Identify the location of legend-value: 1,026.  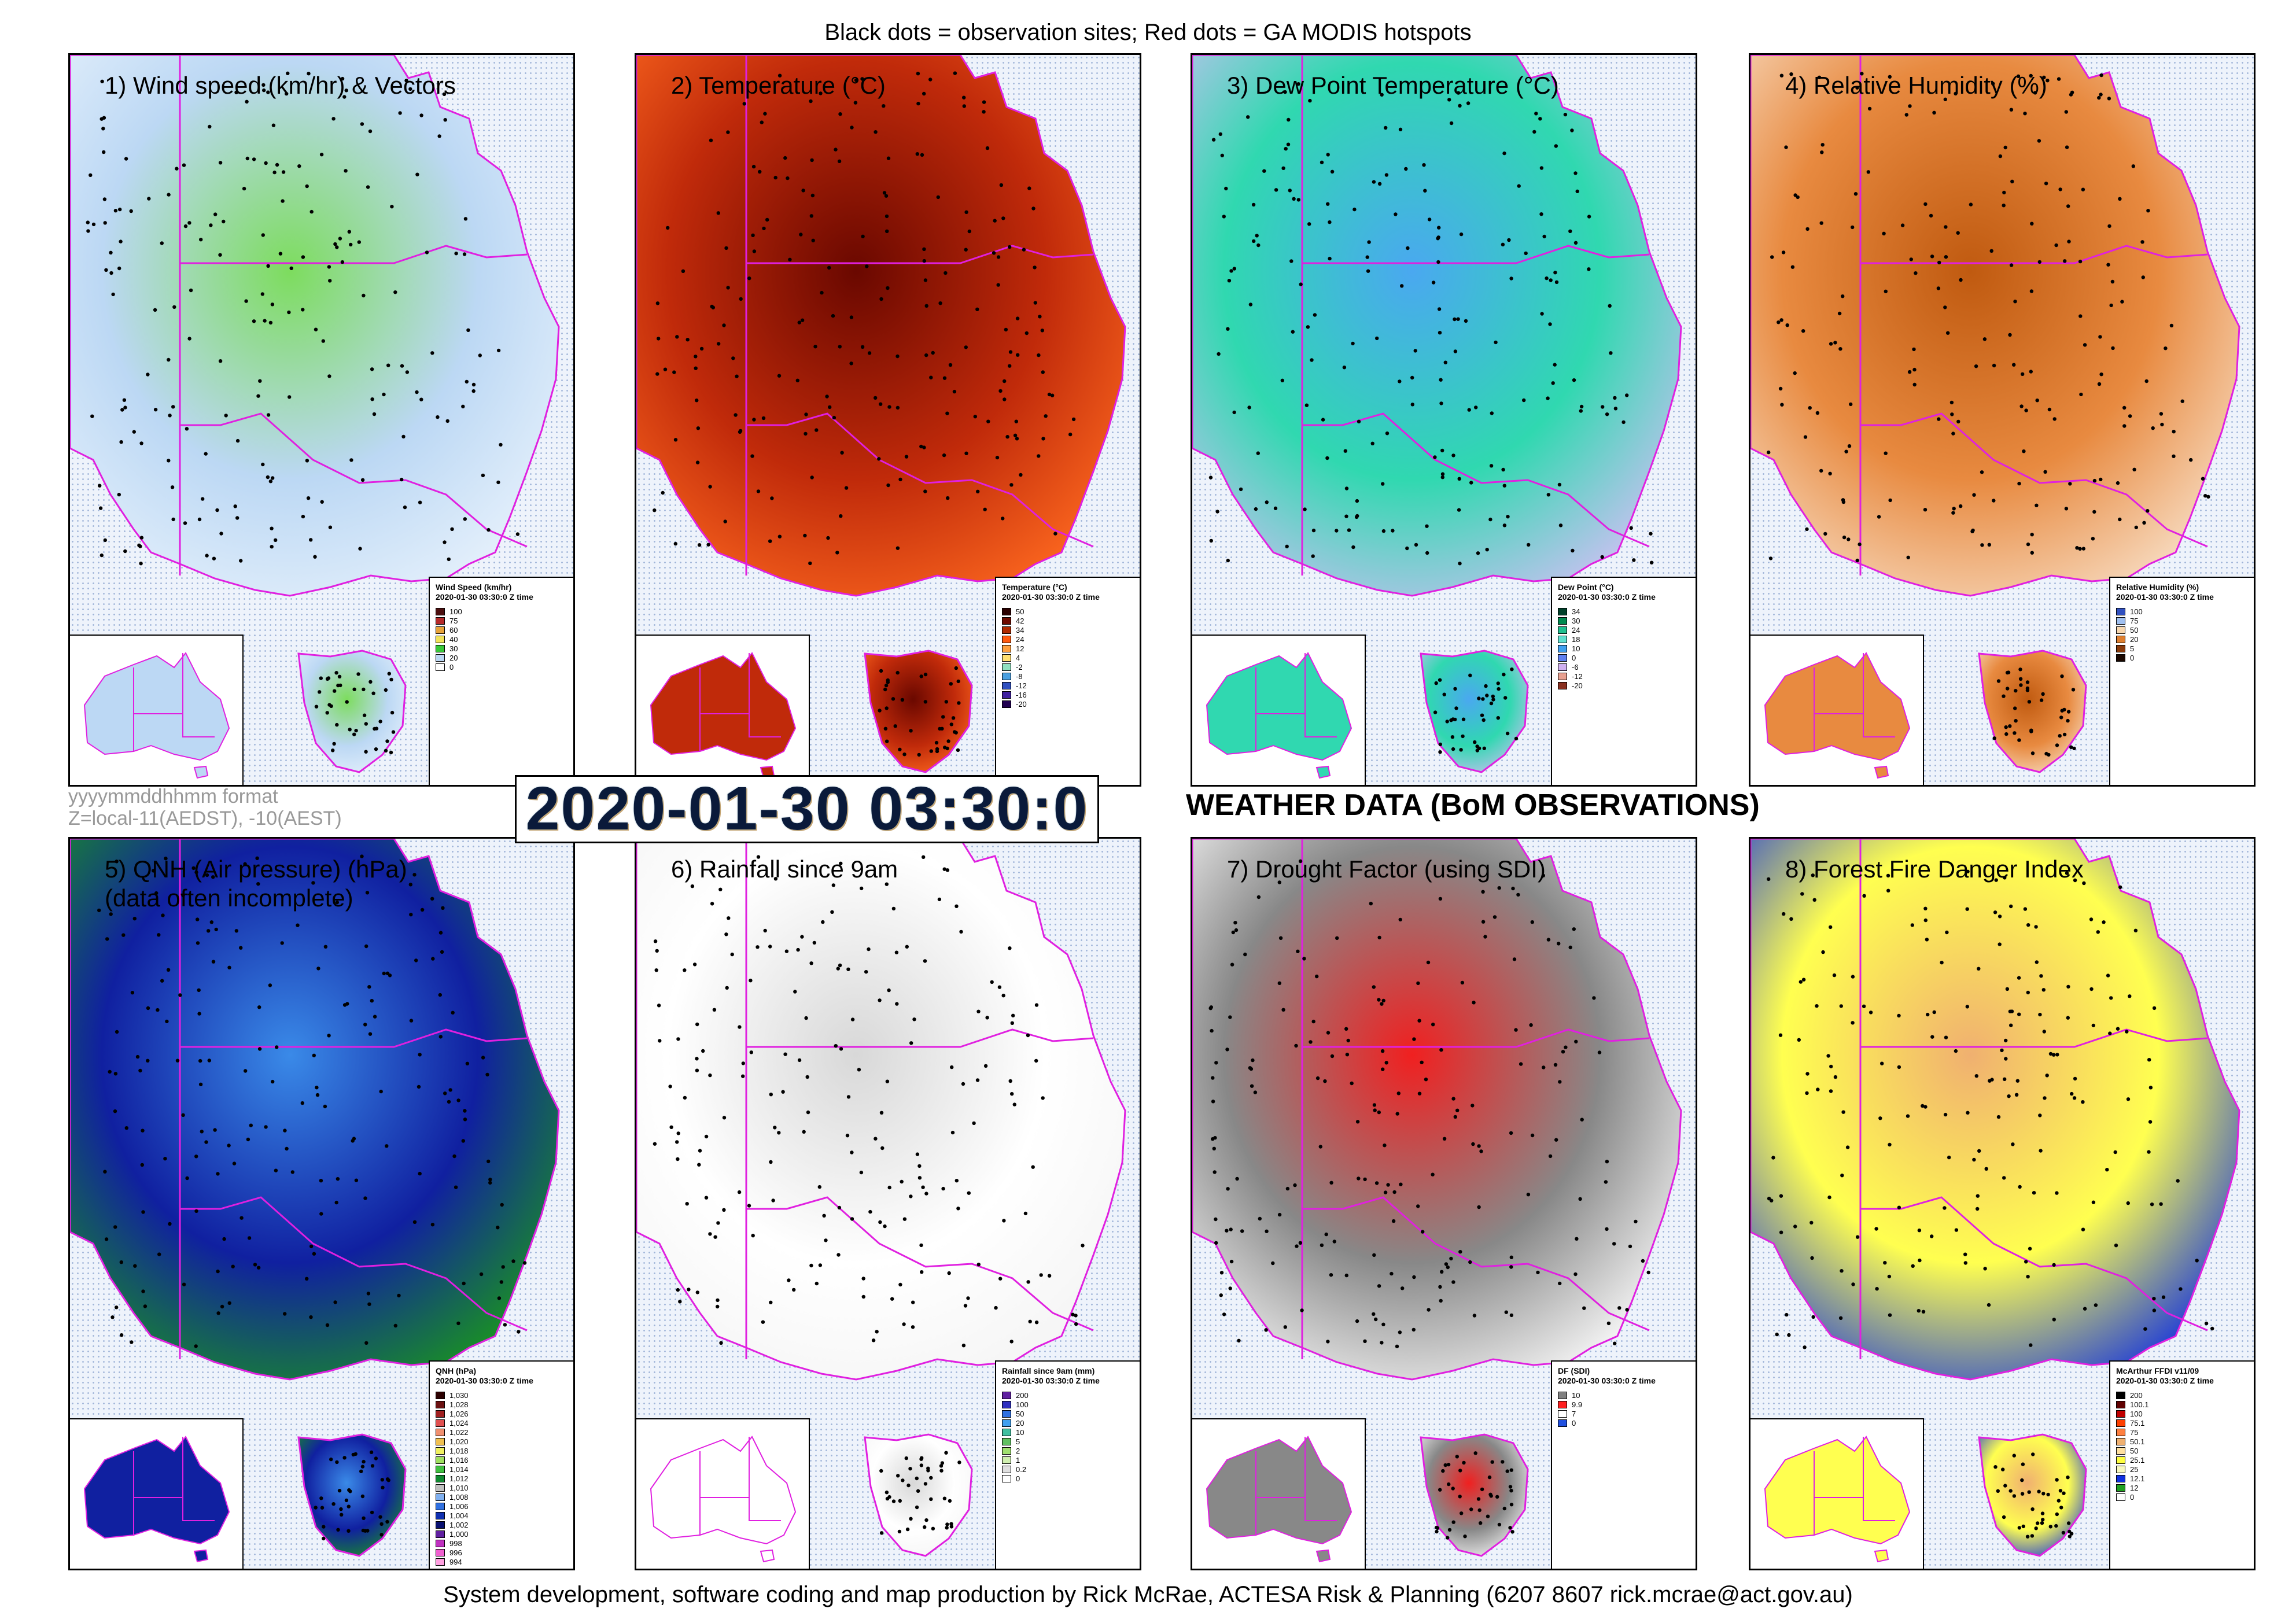
(459, 1414).